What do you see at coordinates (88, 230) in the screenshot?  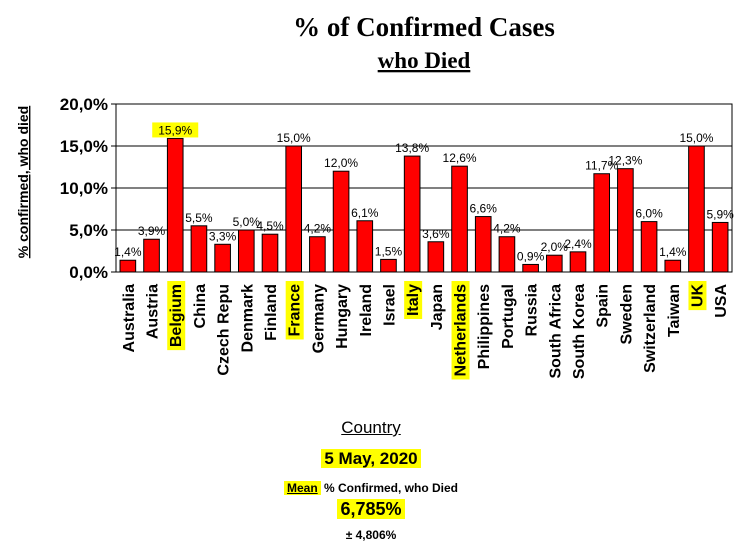 I see `y-tick-label: 5,0%` at bounding box center [88, 230].